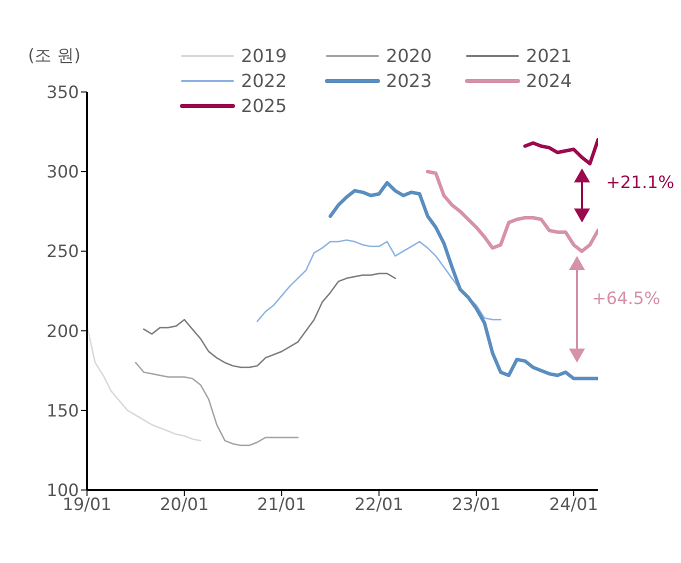 The image size is (681, 563). Describe the element at coordinates (409, 56) in the screenshot. I see `legend-label: 2020` at that location.